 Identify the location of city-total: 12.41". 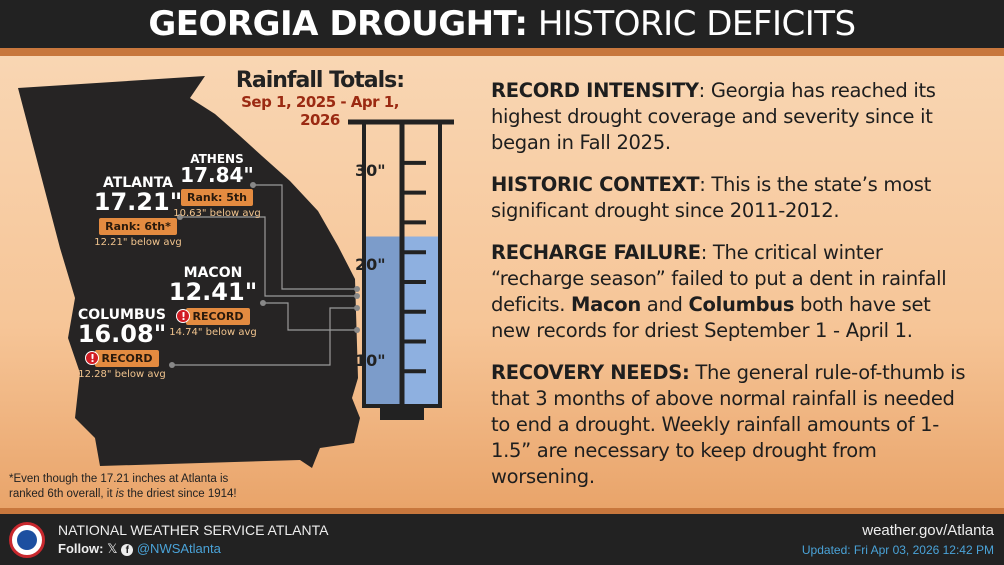
(213, 292).